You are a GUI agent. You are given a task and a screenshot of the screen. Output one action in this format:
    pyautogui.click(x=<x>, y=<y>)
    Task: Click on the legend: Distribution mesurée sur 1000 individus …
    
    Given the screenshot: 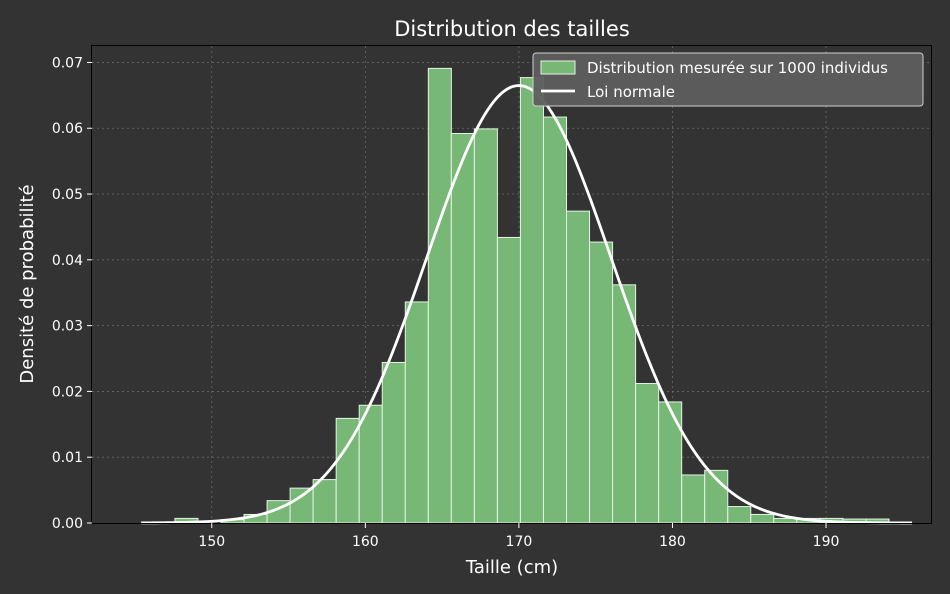 What is the action you would take?
    pyautogui.click(x=728, y=79)
    